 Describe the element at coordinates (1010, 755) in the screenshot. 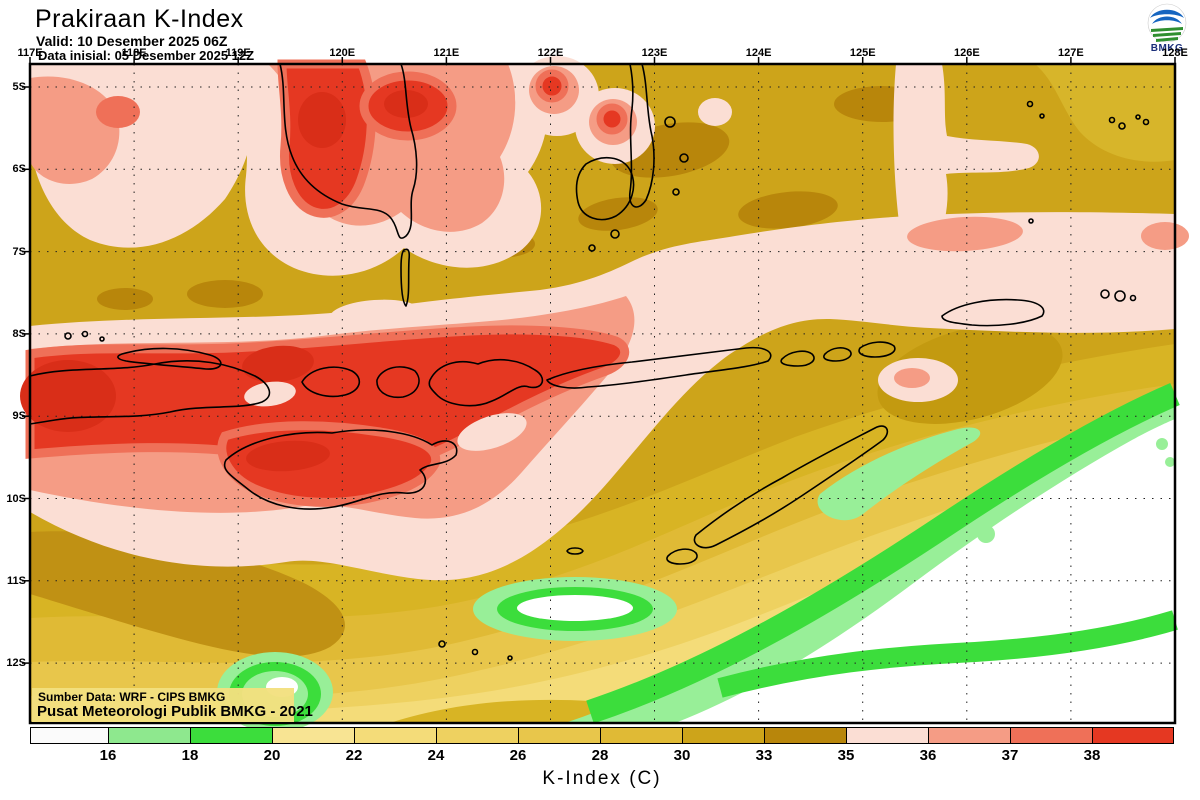

I see `colorbar-tick-label: 37` at that location.